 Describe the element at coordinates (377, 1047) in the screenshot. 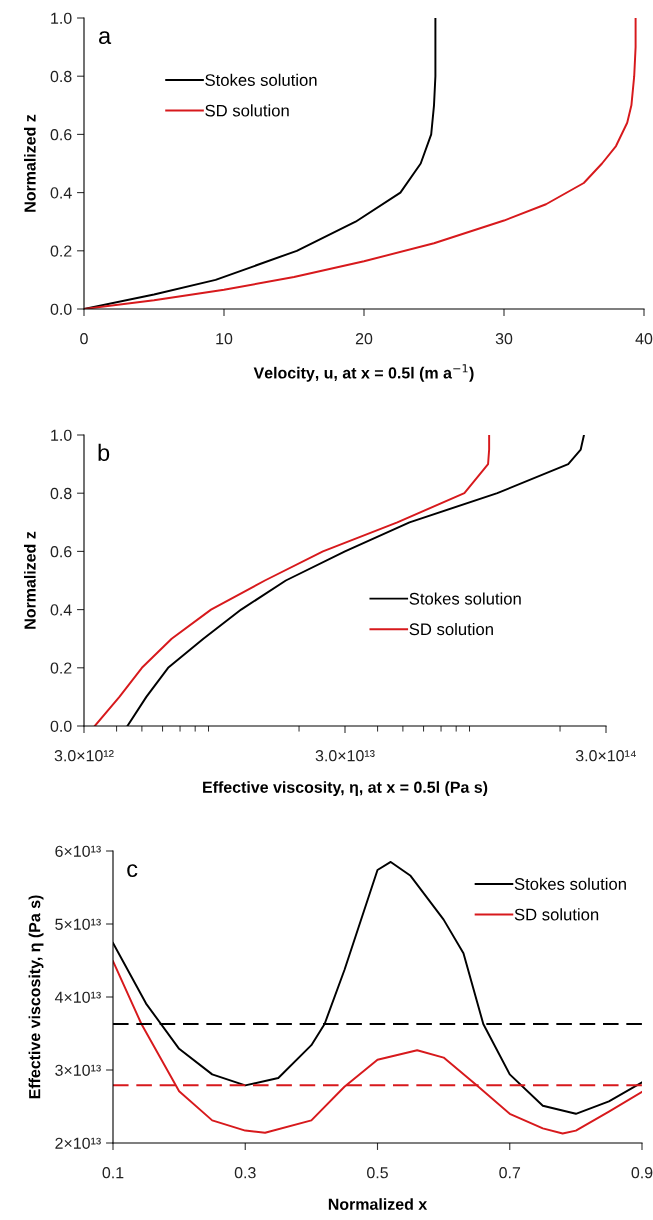

I see `line-series` at that location.